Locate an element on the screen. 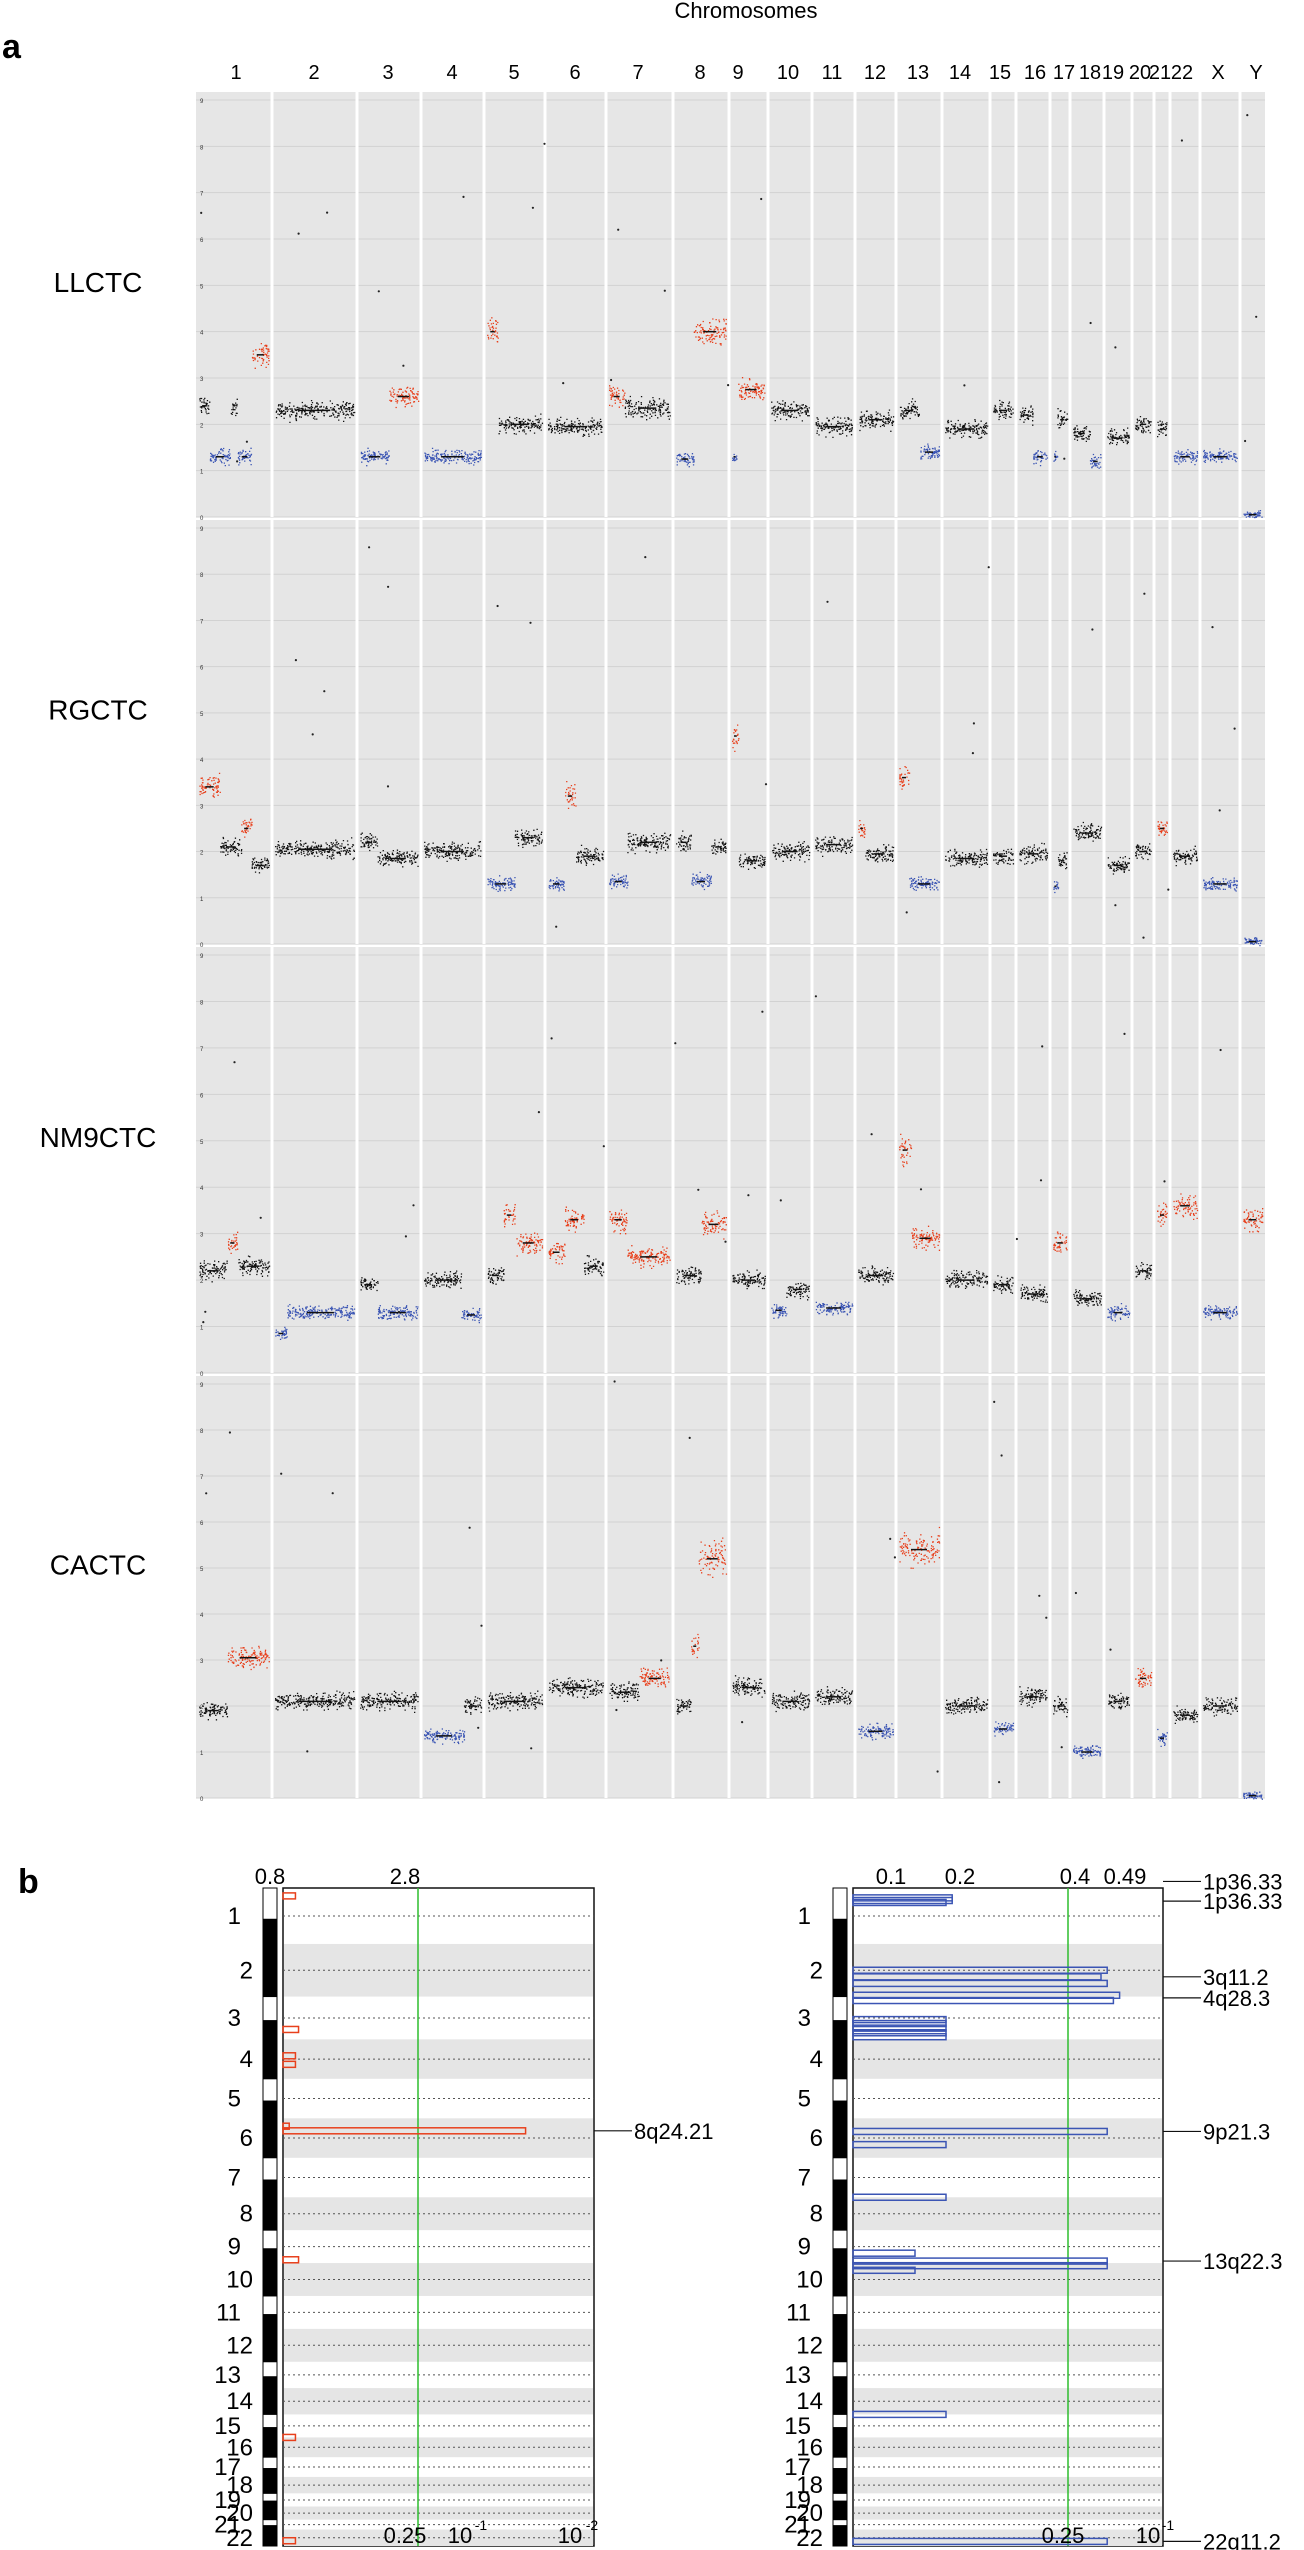 The image size is (1304, 2550). y-tick-label: 7 is located at coordinates (202, 1050).